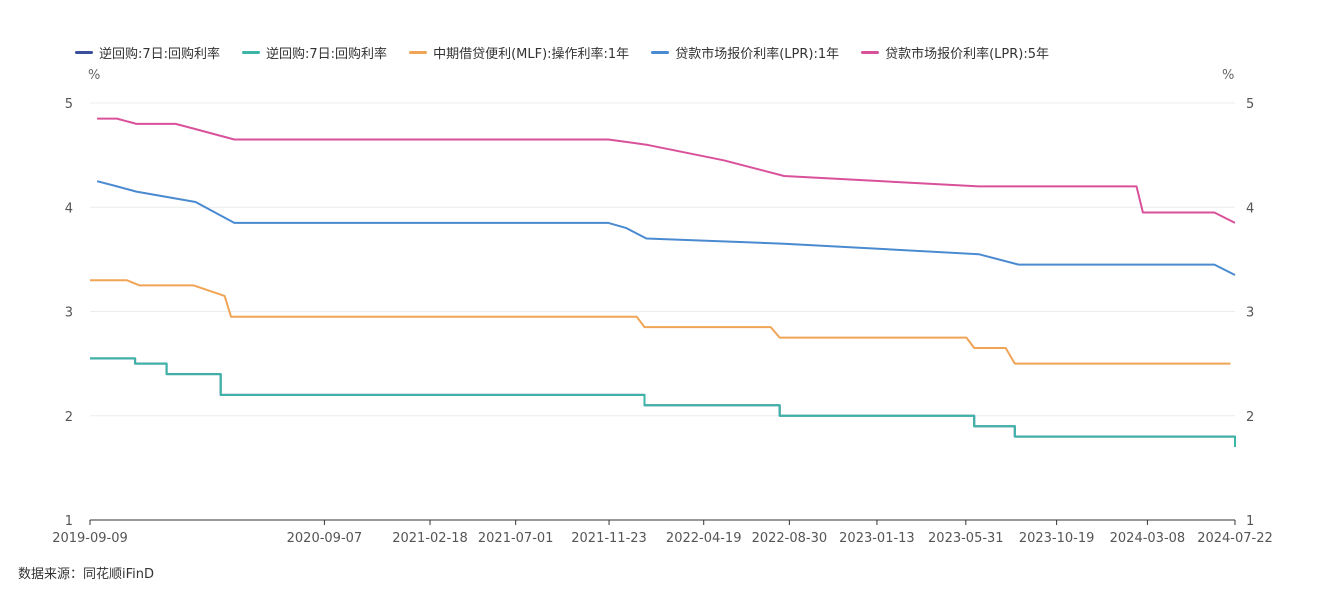  I want to click on legend-item: 贷款市场报价利率(LPR):1年, so click(745, 52).